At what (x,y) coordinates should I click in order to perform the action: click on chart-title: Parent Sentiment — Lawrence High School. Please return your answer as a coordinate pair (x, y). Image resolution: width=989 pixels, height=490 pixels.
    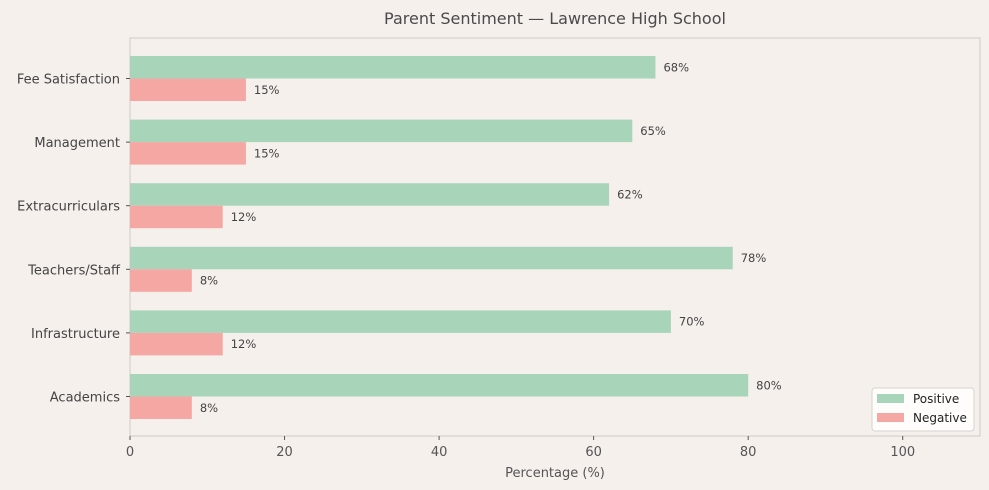
    Looking at the image, I should click on (555, 18).